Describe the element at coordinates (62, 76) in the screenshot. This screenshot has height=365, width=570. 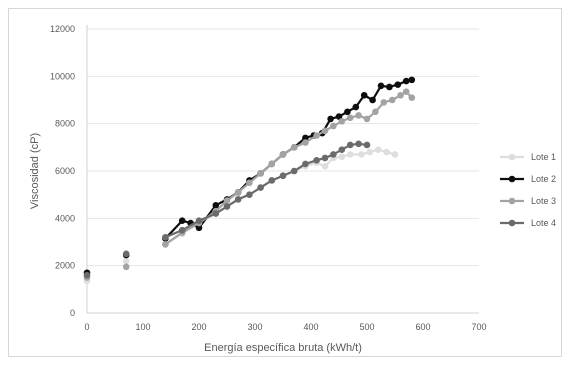
I see `y-tick-label: 10000` at that location.